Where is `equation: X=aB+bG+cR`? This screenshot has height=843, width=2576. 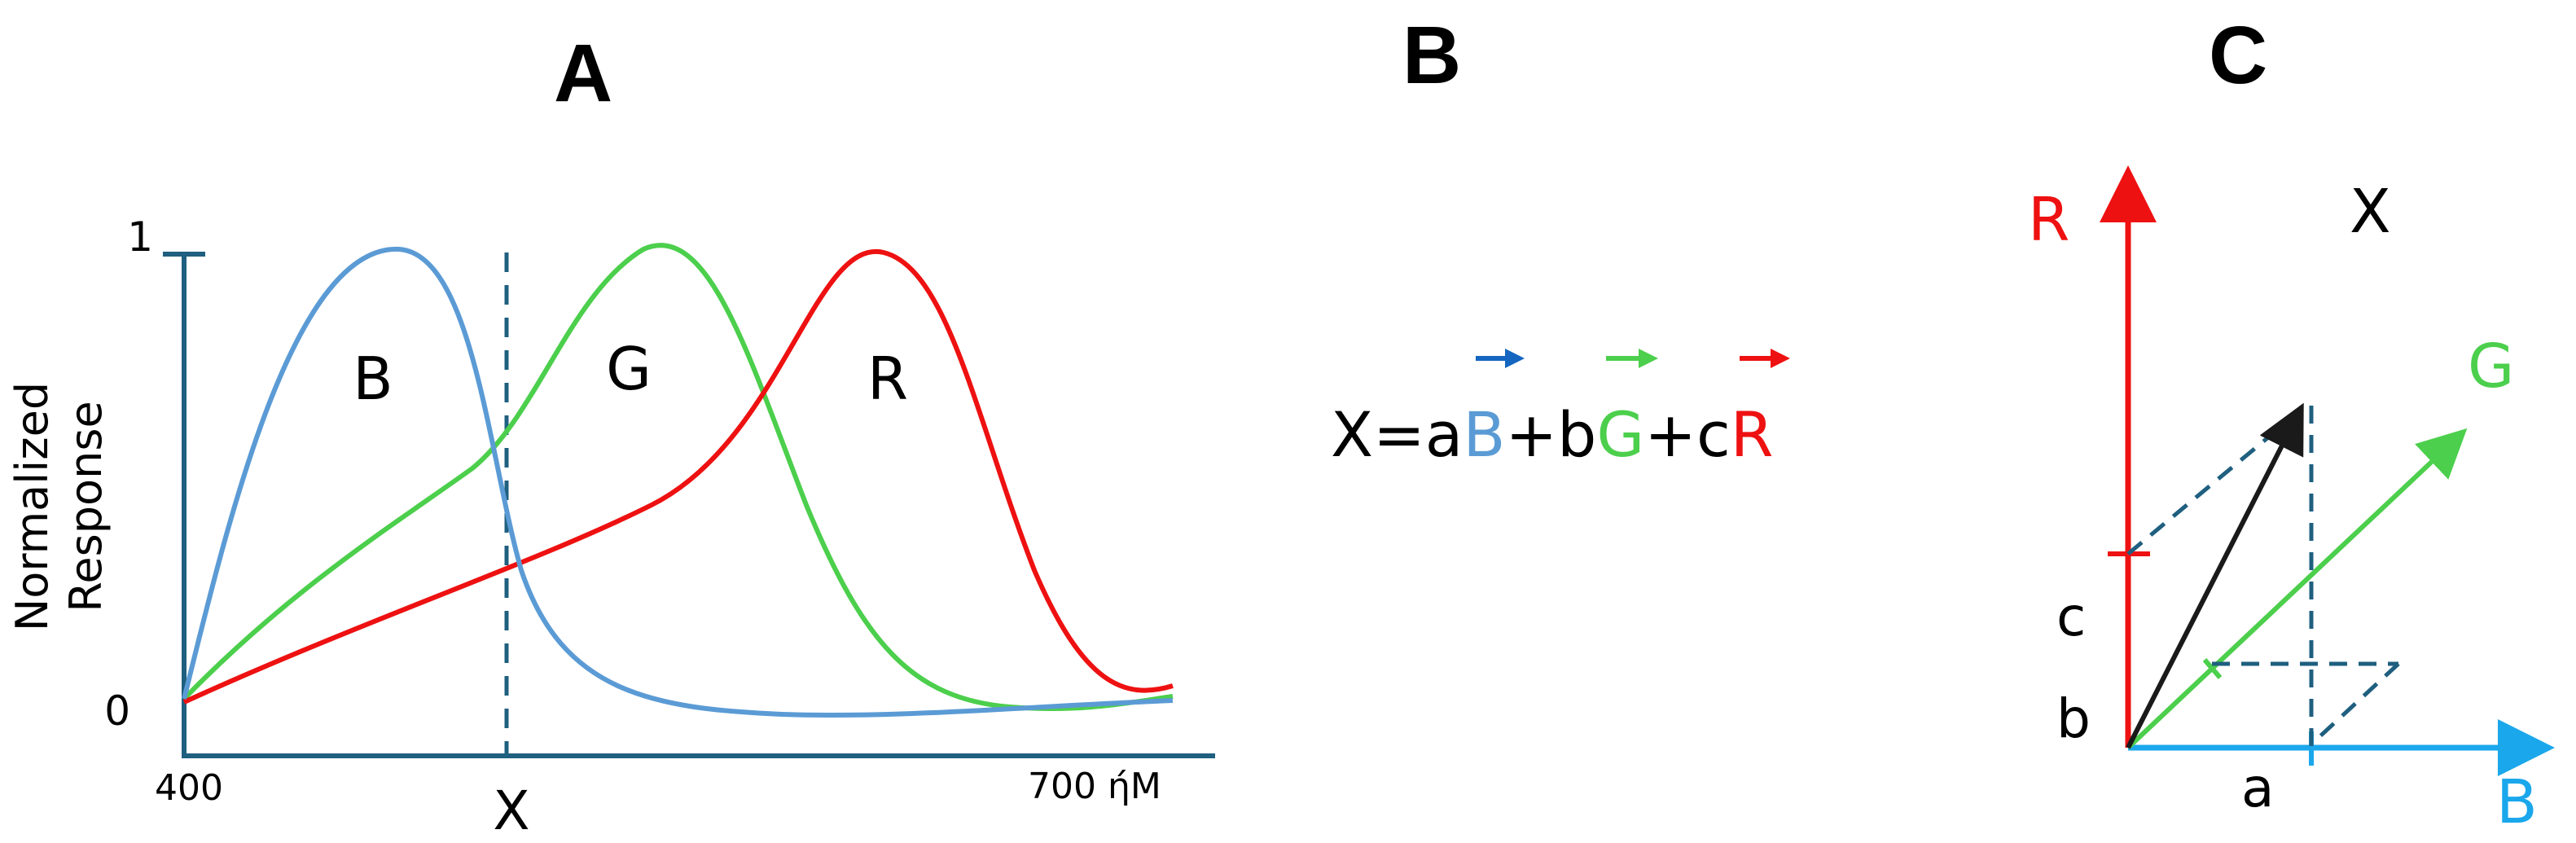 equation: X=aB+bG+cR is located at coordinates (1552, 434).